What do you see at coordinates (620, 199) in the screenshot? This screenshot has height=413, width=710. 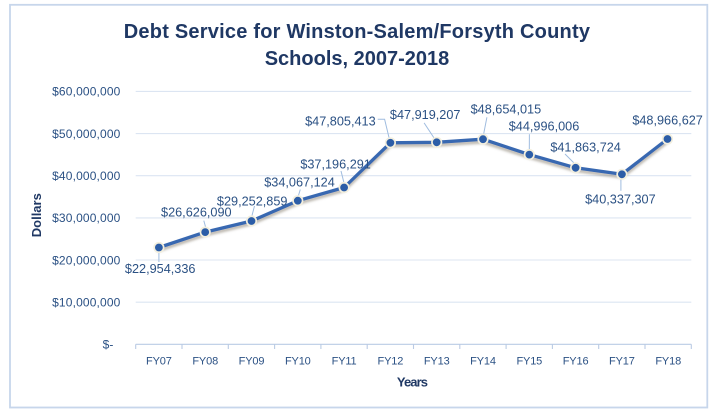 I see `svg-text: $40,337,307` at bounding box center [620, 199].